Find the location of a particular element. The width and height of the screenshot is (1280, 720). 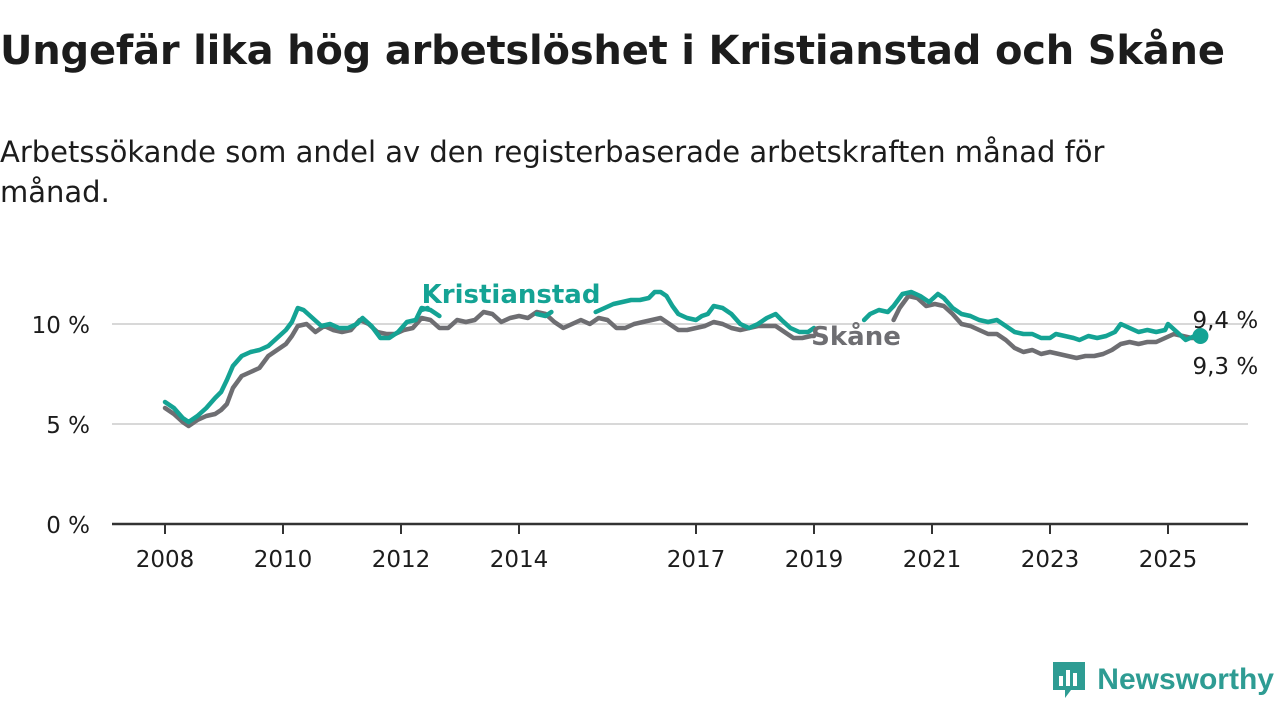

x-axis: 2008 2010 2012 2014 2017 2019 2021 2023 2025 is located at coordinates (680, 547).